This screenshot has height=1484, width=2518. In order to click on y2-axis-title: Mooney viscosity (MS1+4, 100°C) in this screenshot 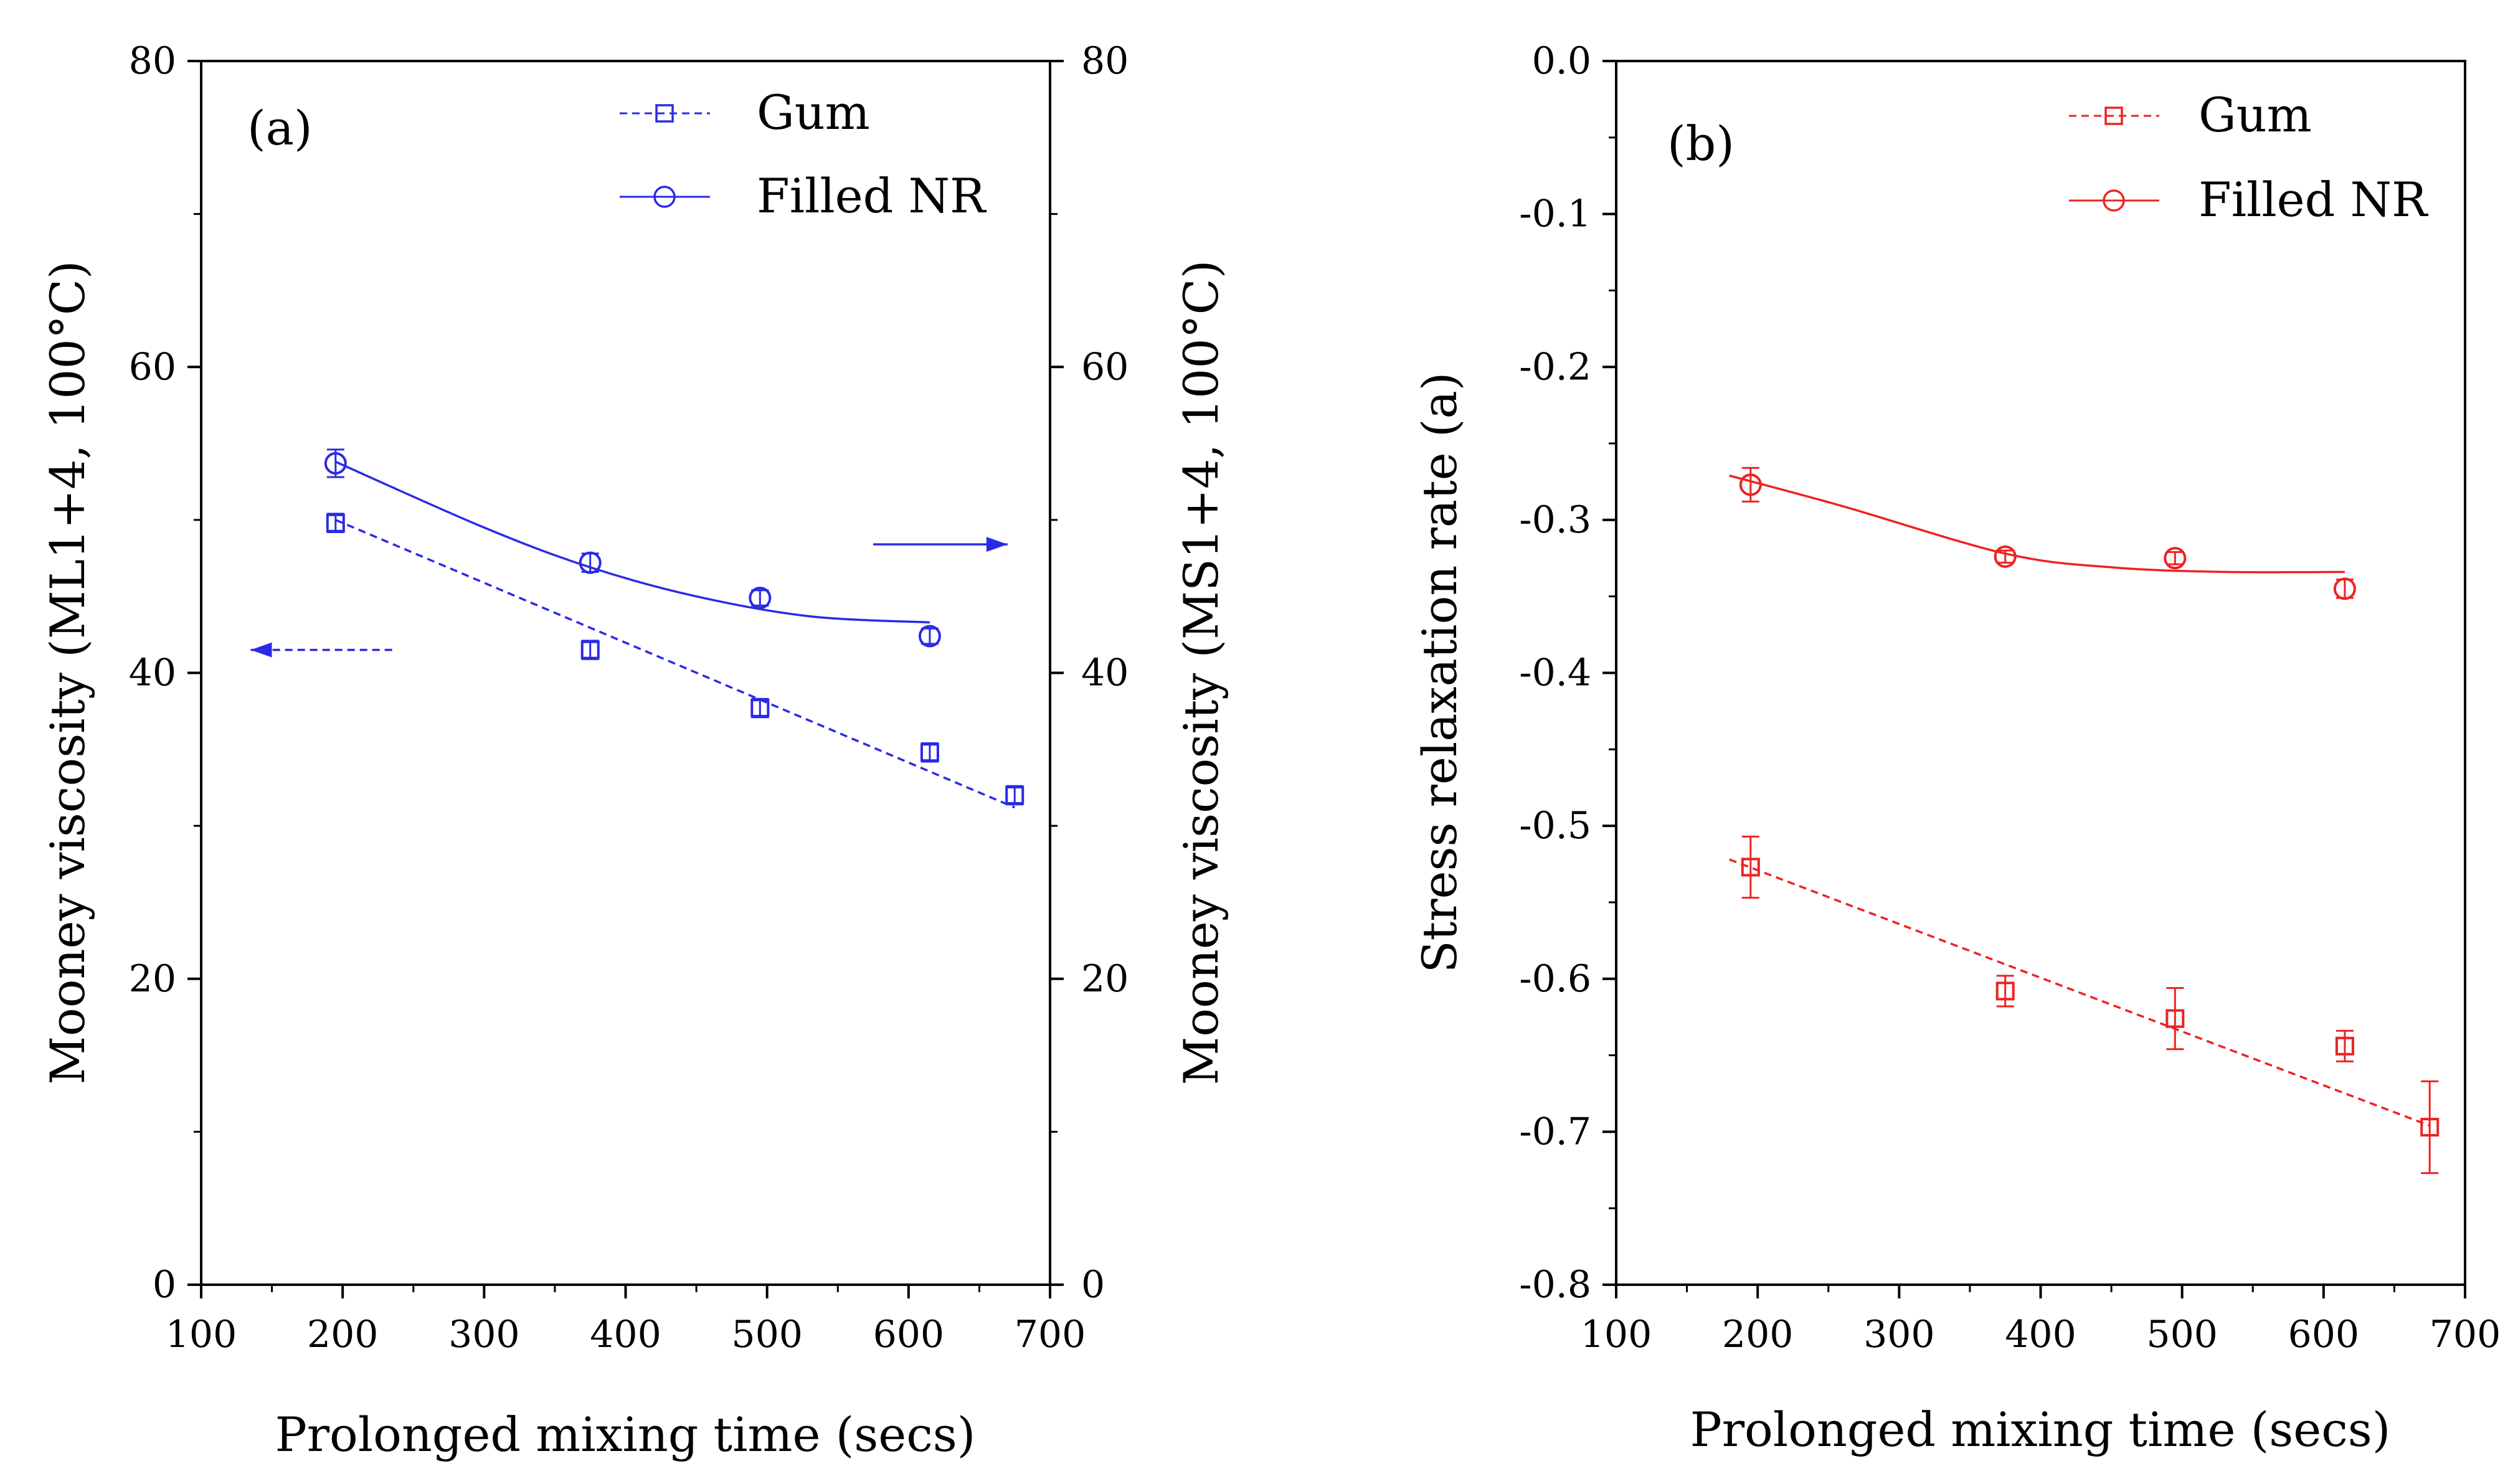, I will do `click(1201, 672)`.